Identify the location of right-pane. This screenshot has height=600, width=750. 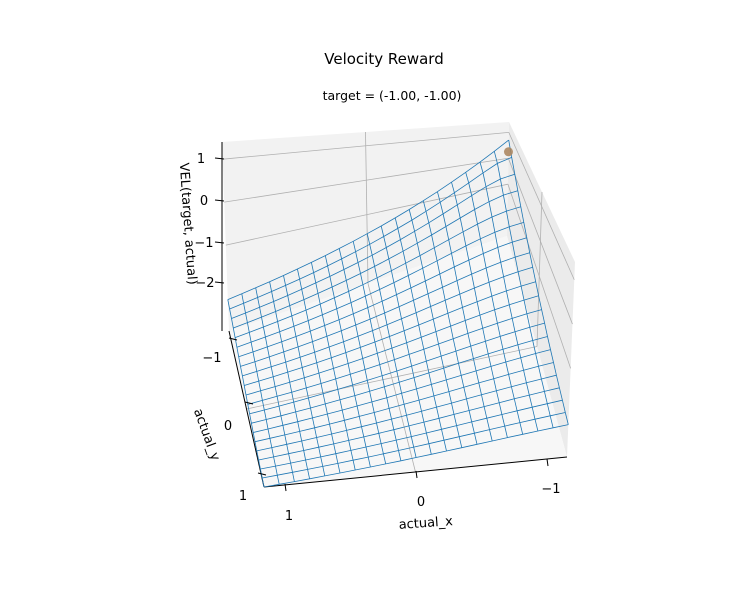
(541, 289).